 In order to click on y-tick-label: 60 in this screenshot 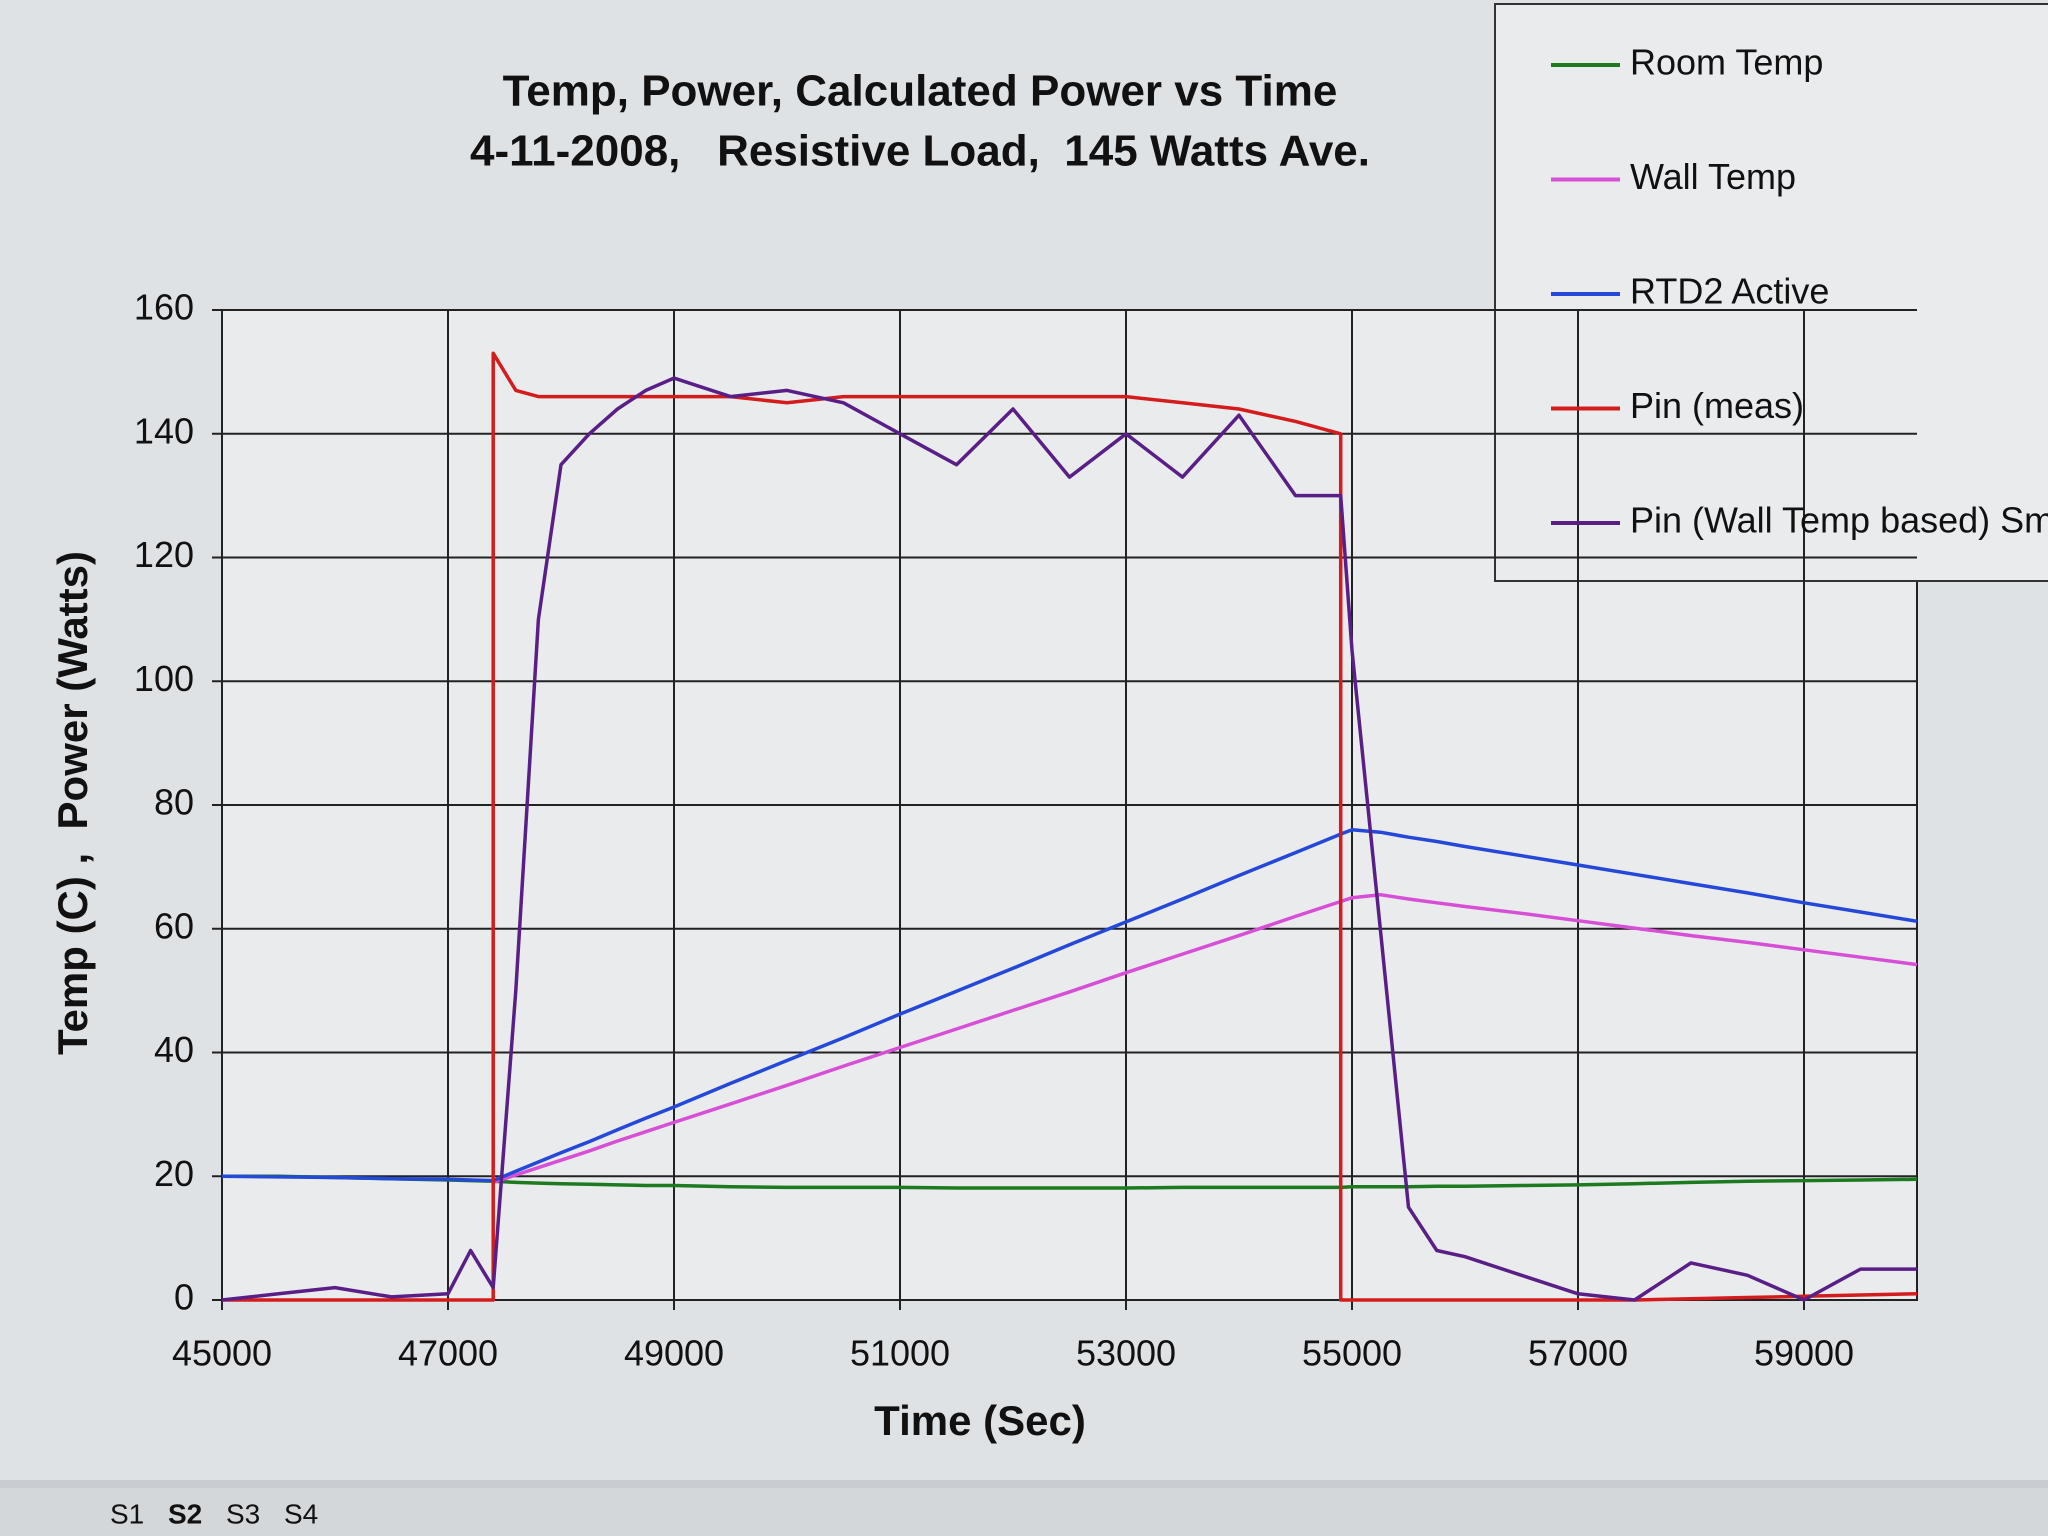, I will do `click(174, 925)`.